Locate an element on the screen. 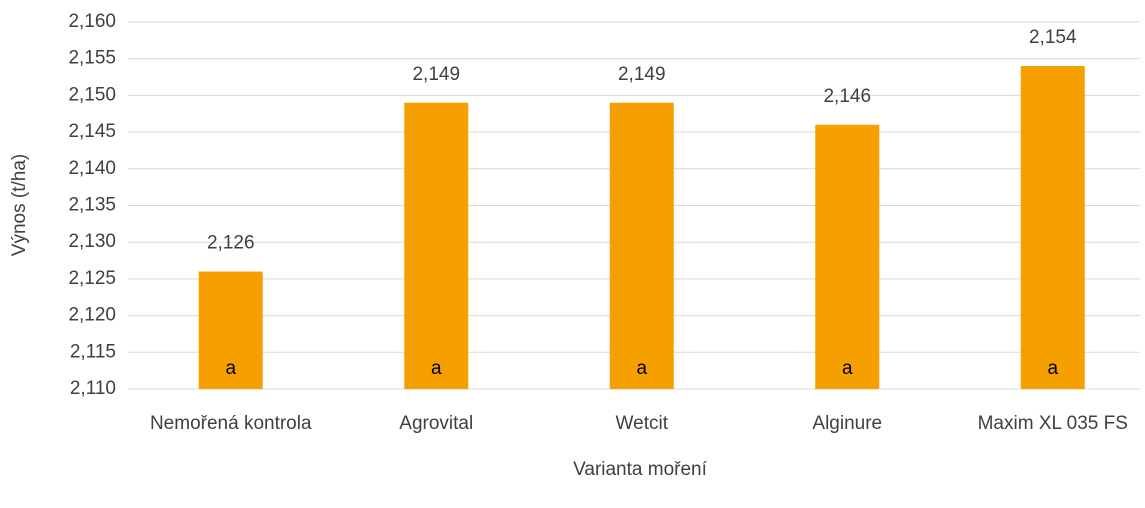 The height and width of the screenshot is (508, 1145). value-label: 2,126 is located at coordinates (231, 243).